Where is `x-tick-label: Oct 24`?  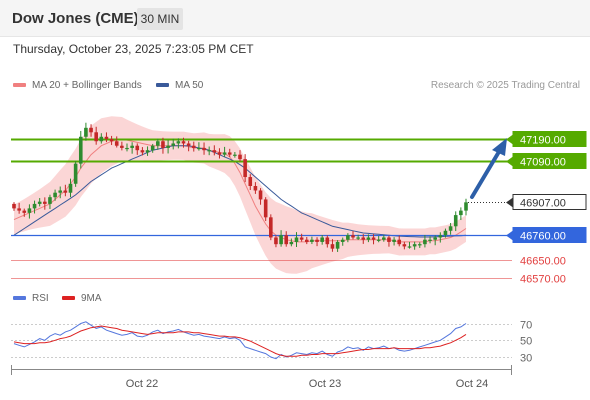 x-tick-label: Oct 24 is located at coordinates (472, 384).